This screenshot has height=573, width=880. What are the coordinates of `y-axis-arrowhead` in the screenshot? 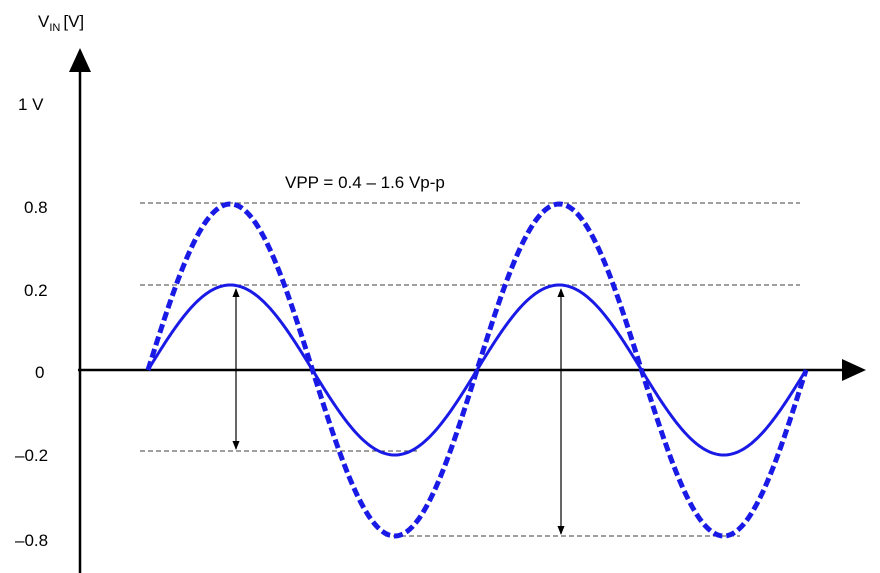 It's located at (80, 60).